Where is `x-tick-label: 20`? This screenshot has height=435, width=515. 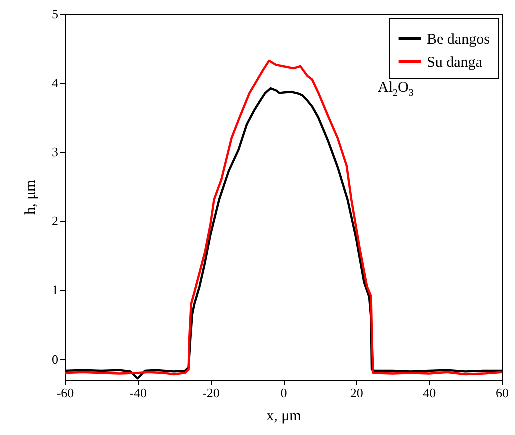 x-tick-label: 20 is located at coordinates (357, 393).